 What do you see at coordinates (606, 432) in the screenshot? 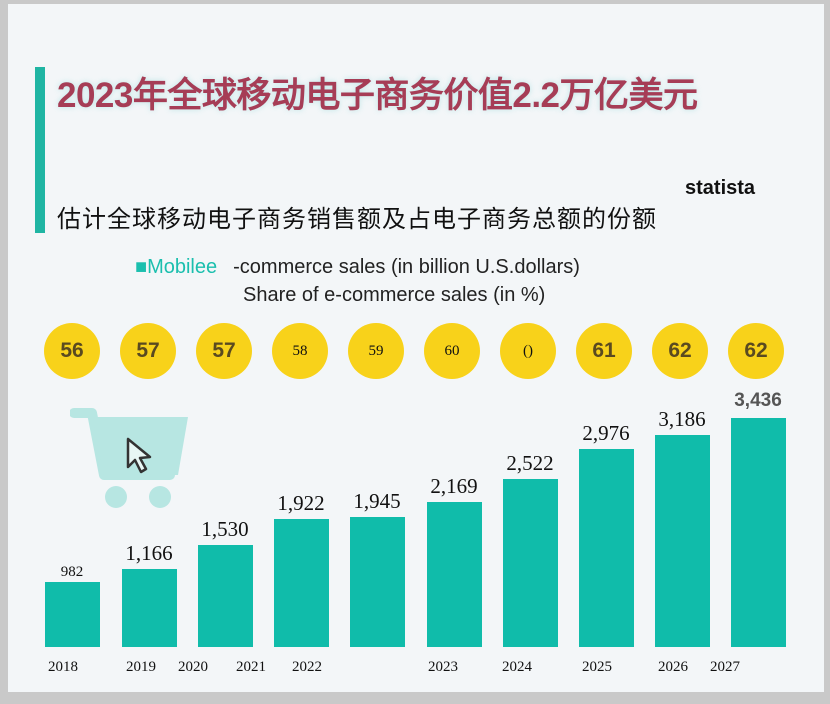
I see `bar-value-label: 2,976` at bounding box center [606, 432].